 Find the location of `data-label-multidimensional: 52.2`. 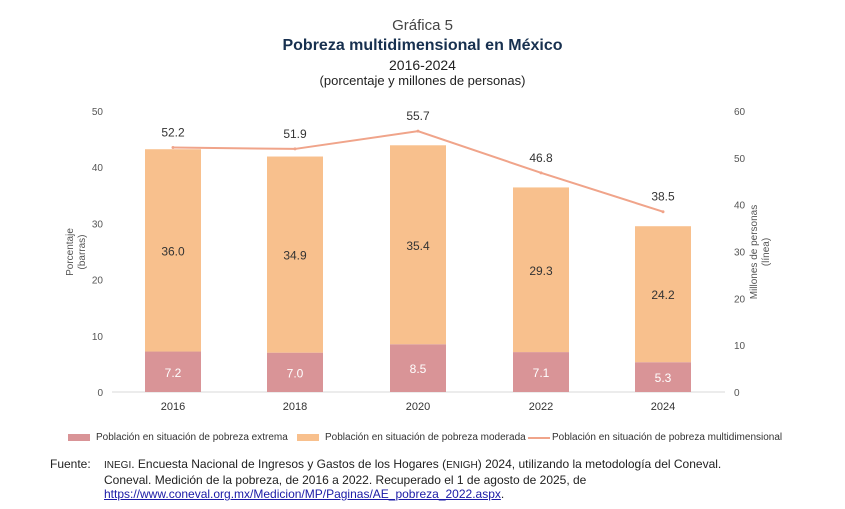

data-label-multidimensional: 52.2 is located at coordinates (173, 133).